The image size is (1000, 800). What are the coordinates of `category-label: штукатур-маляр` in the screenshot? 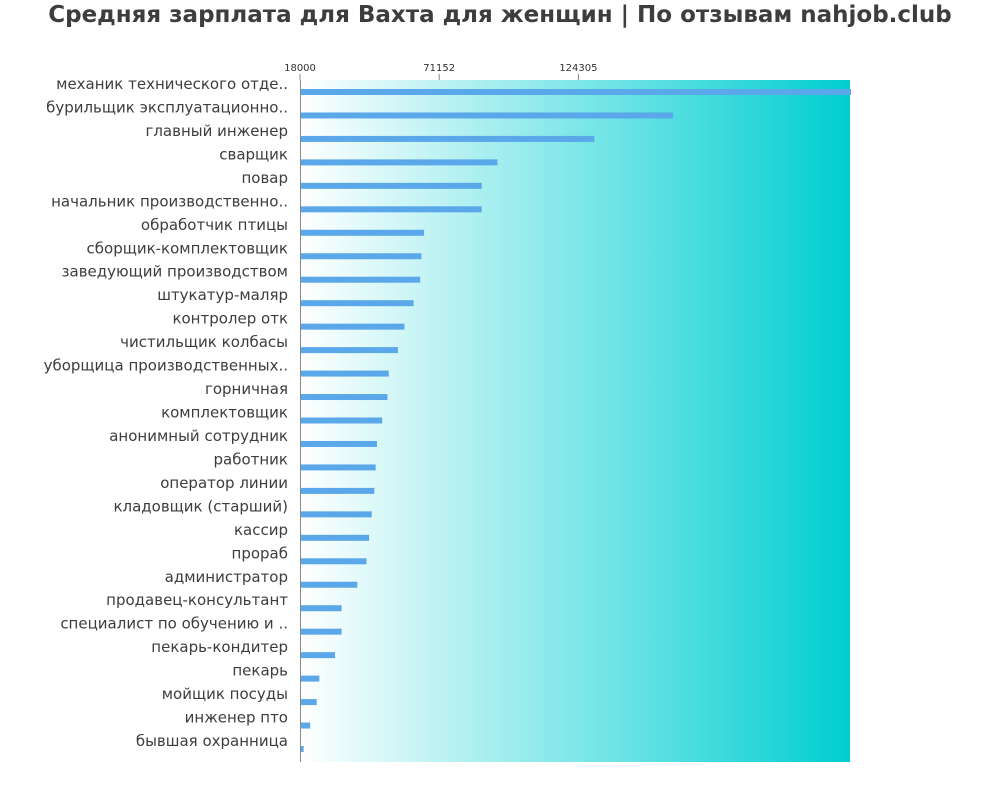 It's located at (222, 295).